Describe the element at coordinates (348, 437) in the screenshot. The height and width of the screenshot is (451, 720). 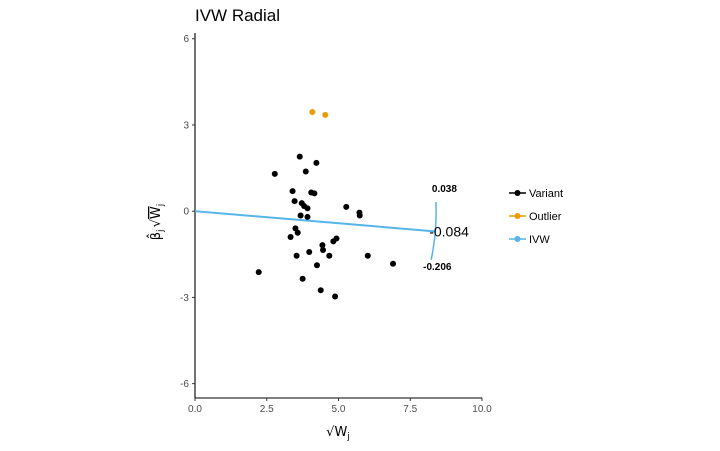
I see `x-axis-label-sub: j` at that location.